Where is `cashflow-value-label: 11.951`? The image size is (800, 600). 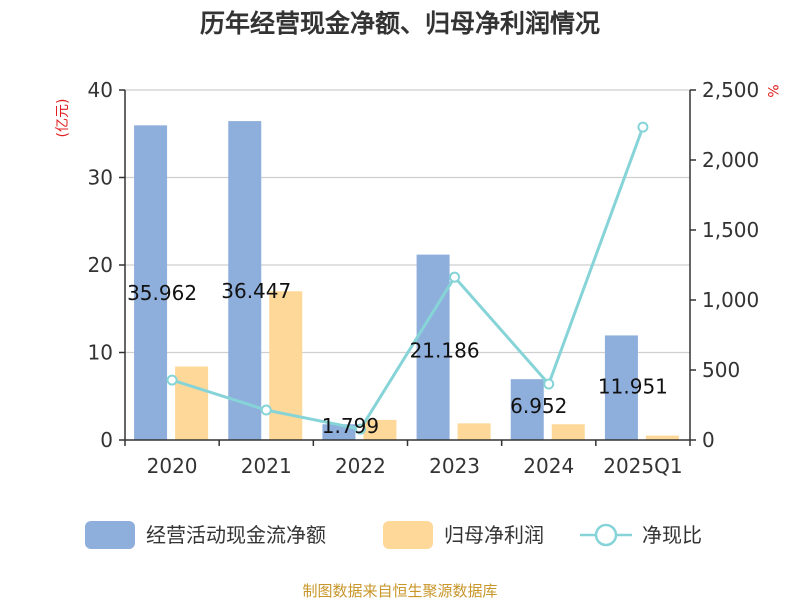 cashflow-value-label: 11.951 is located at coordinates (633, 386).